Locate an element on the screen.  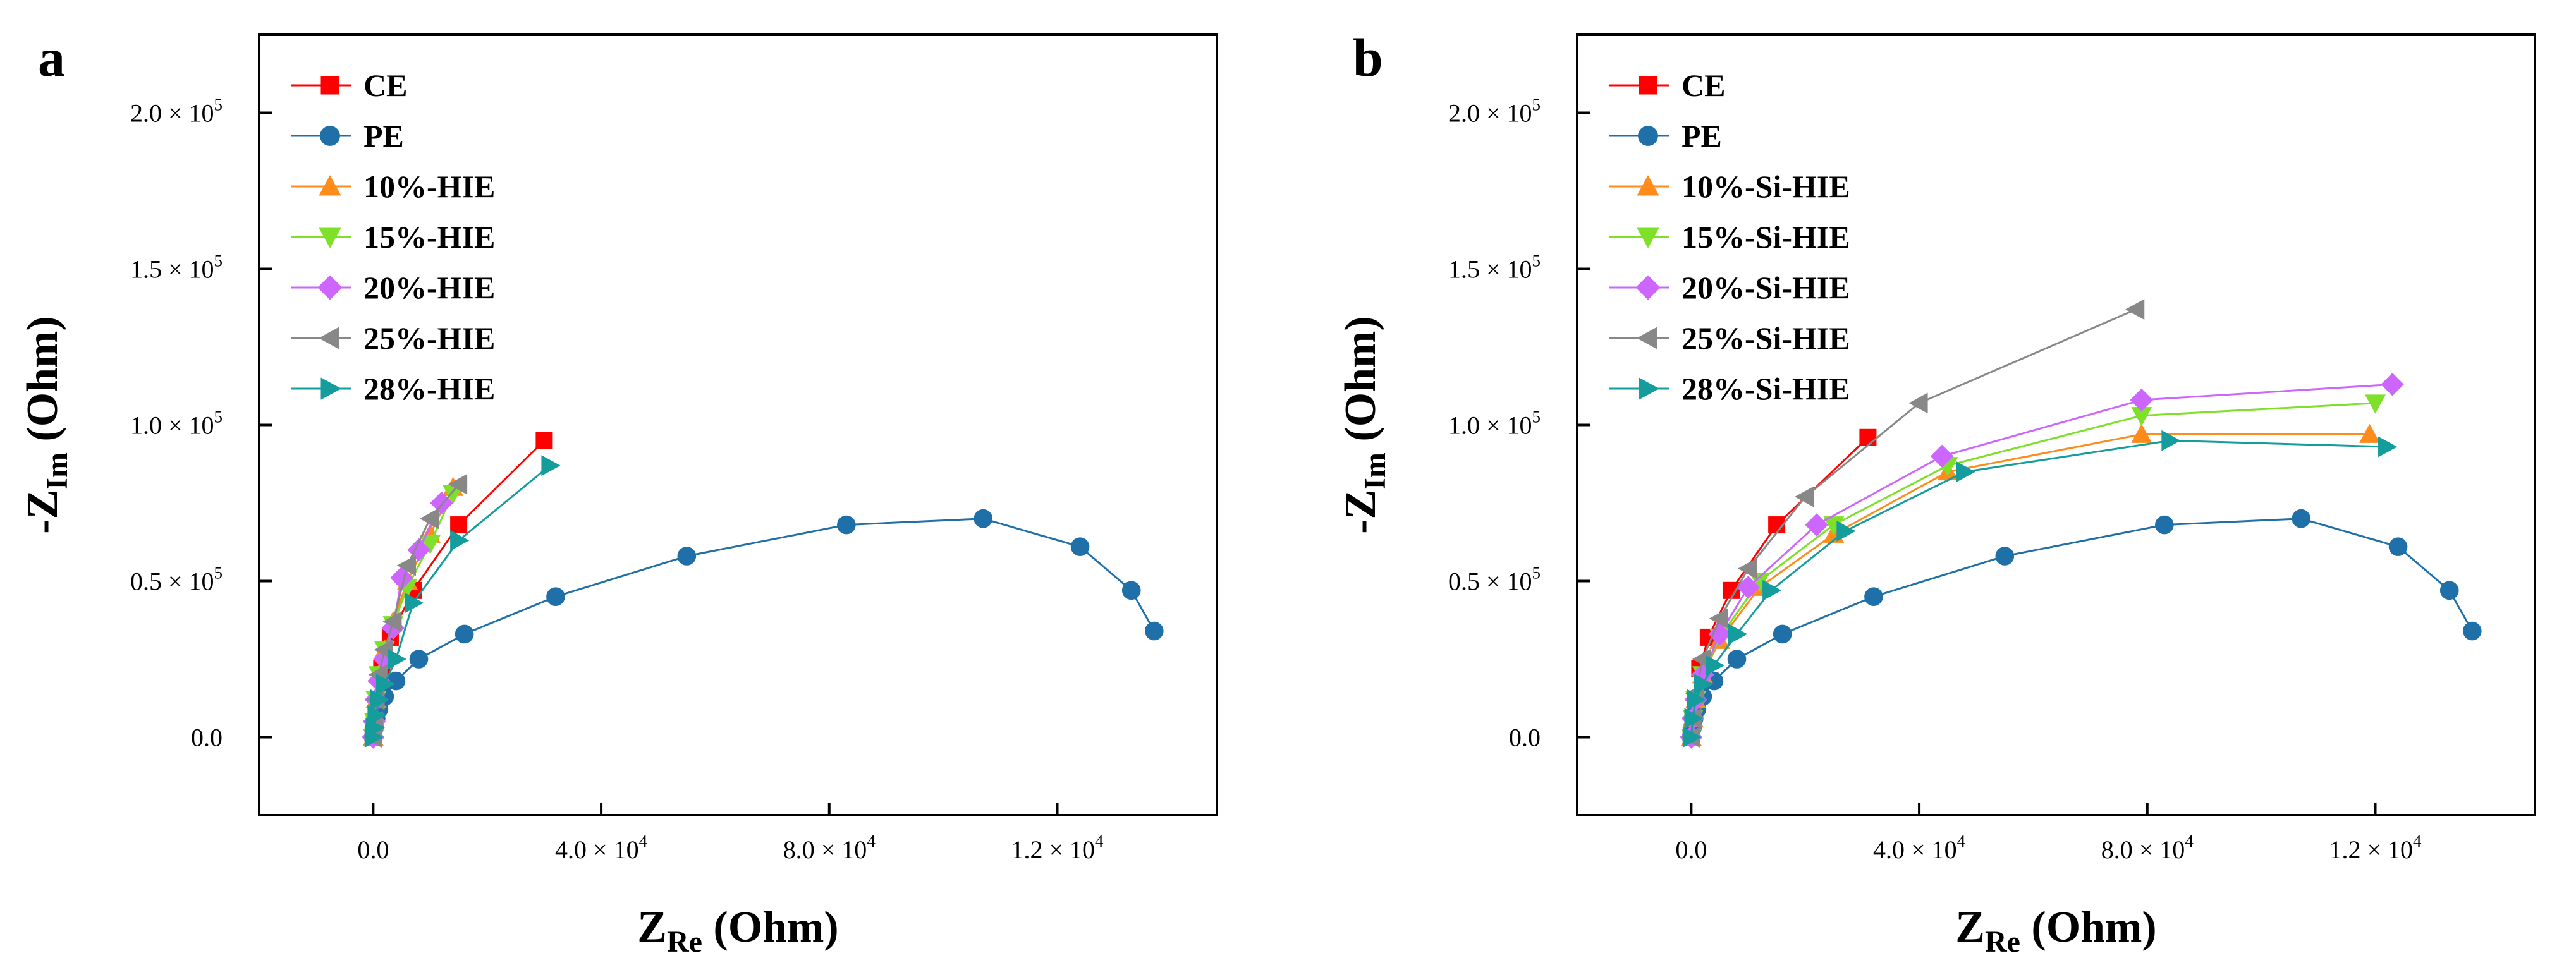
legend-label-10pct-si-hie: 10%-Si-HIE is located at coordinates (1766, 186).